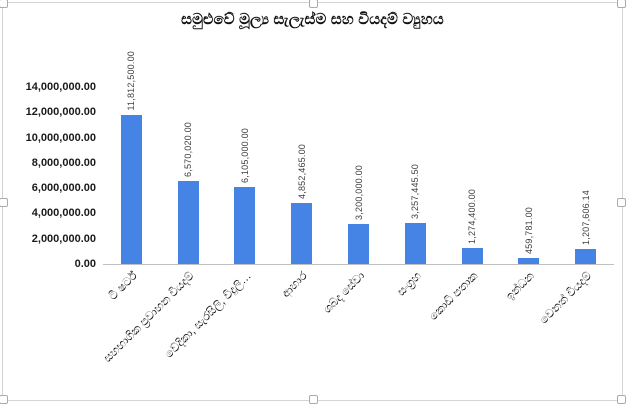 The height and width of the screenshot is (414, 632). Describe the element at coordinates (295, 285) in the screenshot. I see `x-axis-category-label: ආහාර` at that location.